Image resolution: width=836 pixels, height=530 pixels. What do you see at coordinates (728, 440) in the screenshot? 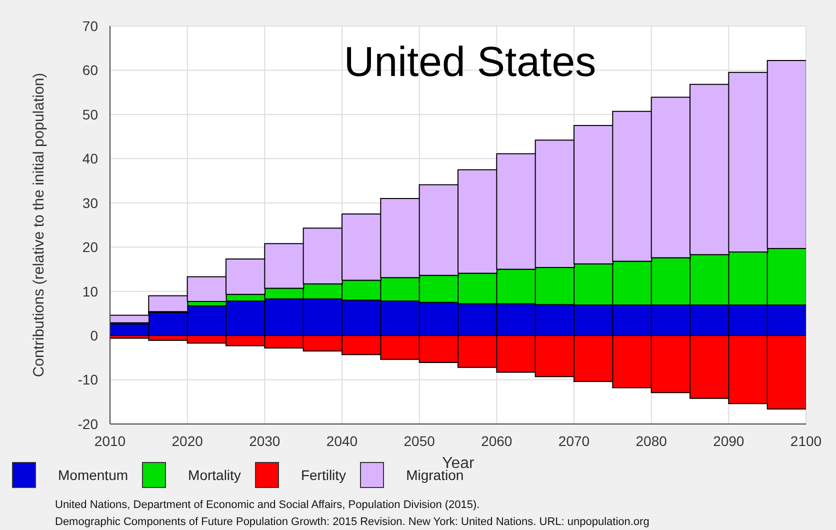
I see `x-tick-label: 2090` at bounding box center [728, 440].